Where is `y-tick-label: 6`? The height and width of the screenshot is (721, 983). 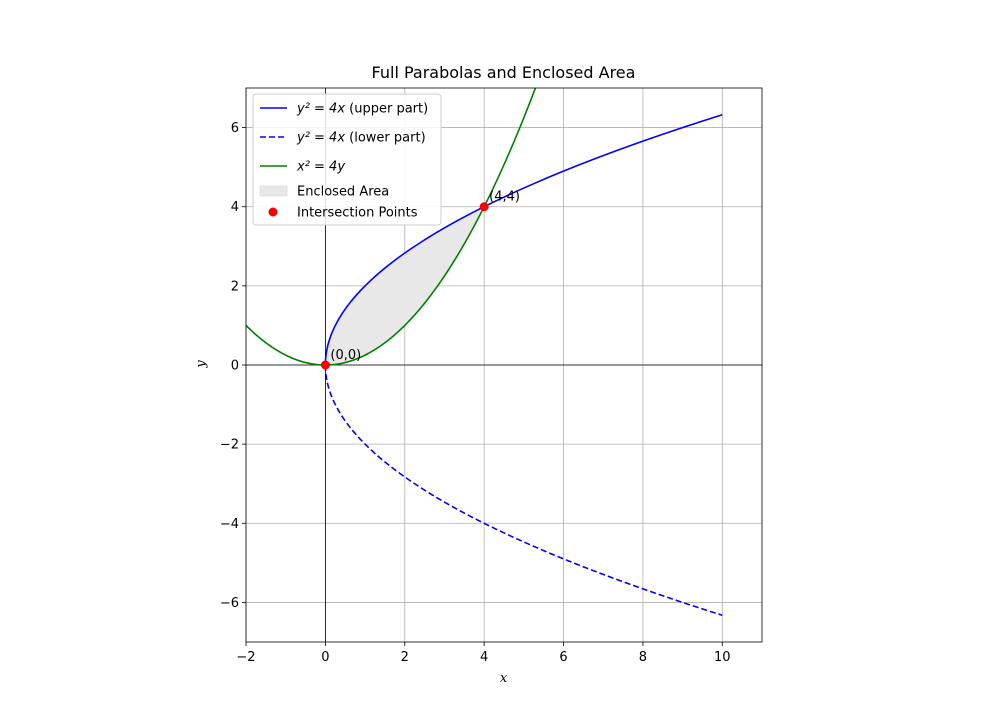
y-tick-label: 6 is located at coordinates (235, 128).